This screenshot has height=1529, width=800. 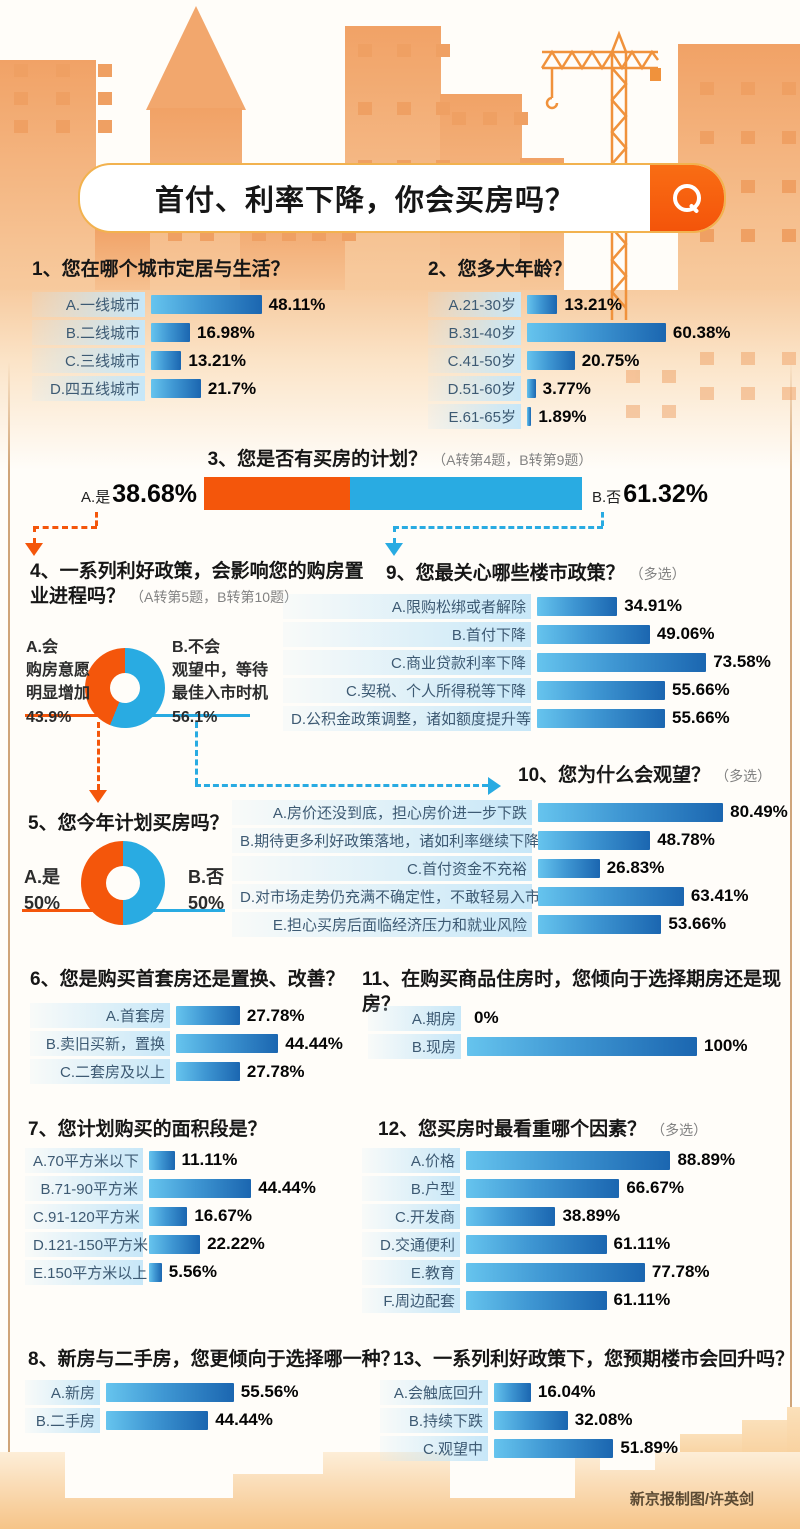 What do you see at coordinates (196, 753) in the screenshot?
I see `flow-arrow-q4-q10` at bounding box center [196, 753].